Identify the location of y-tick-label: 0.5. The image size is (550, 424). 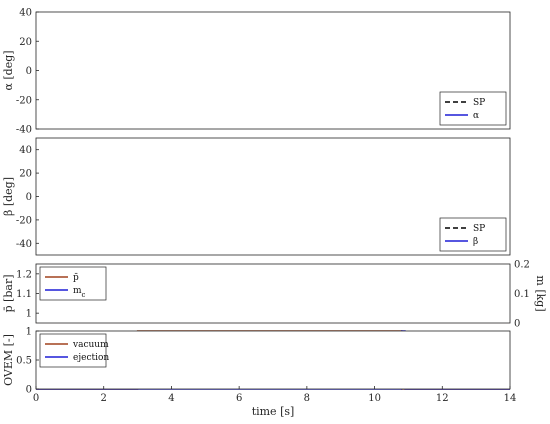
(24, 361).